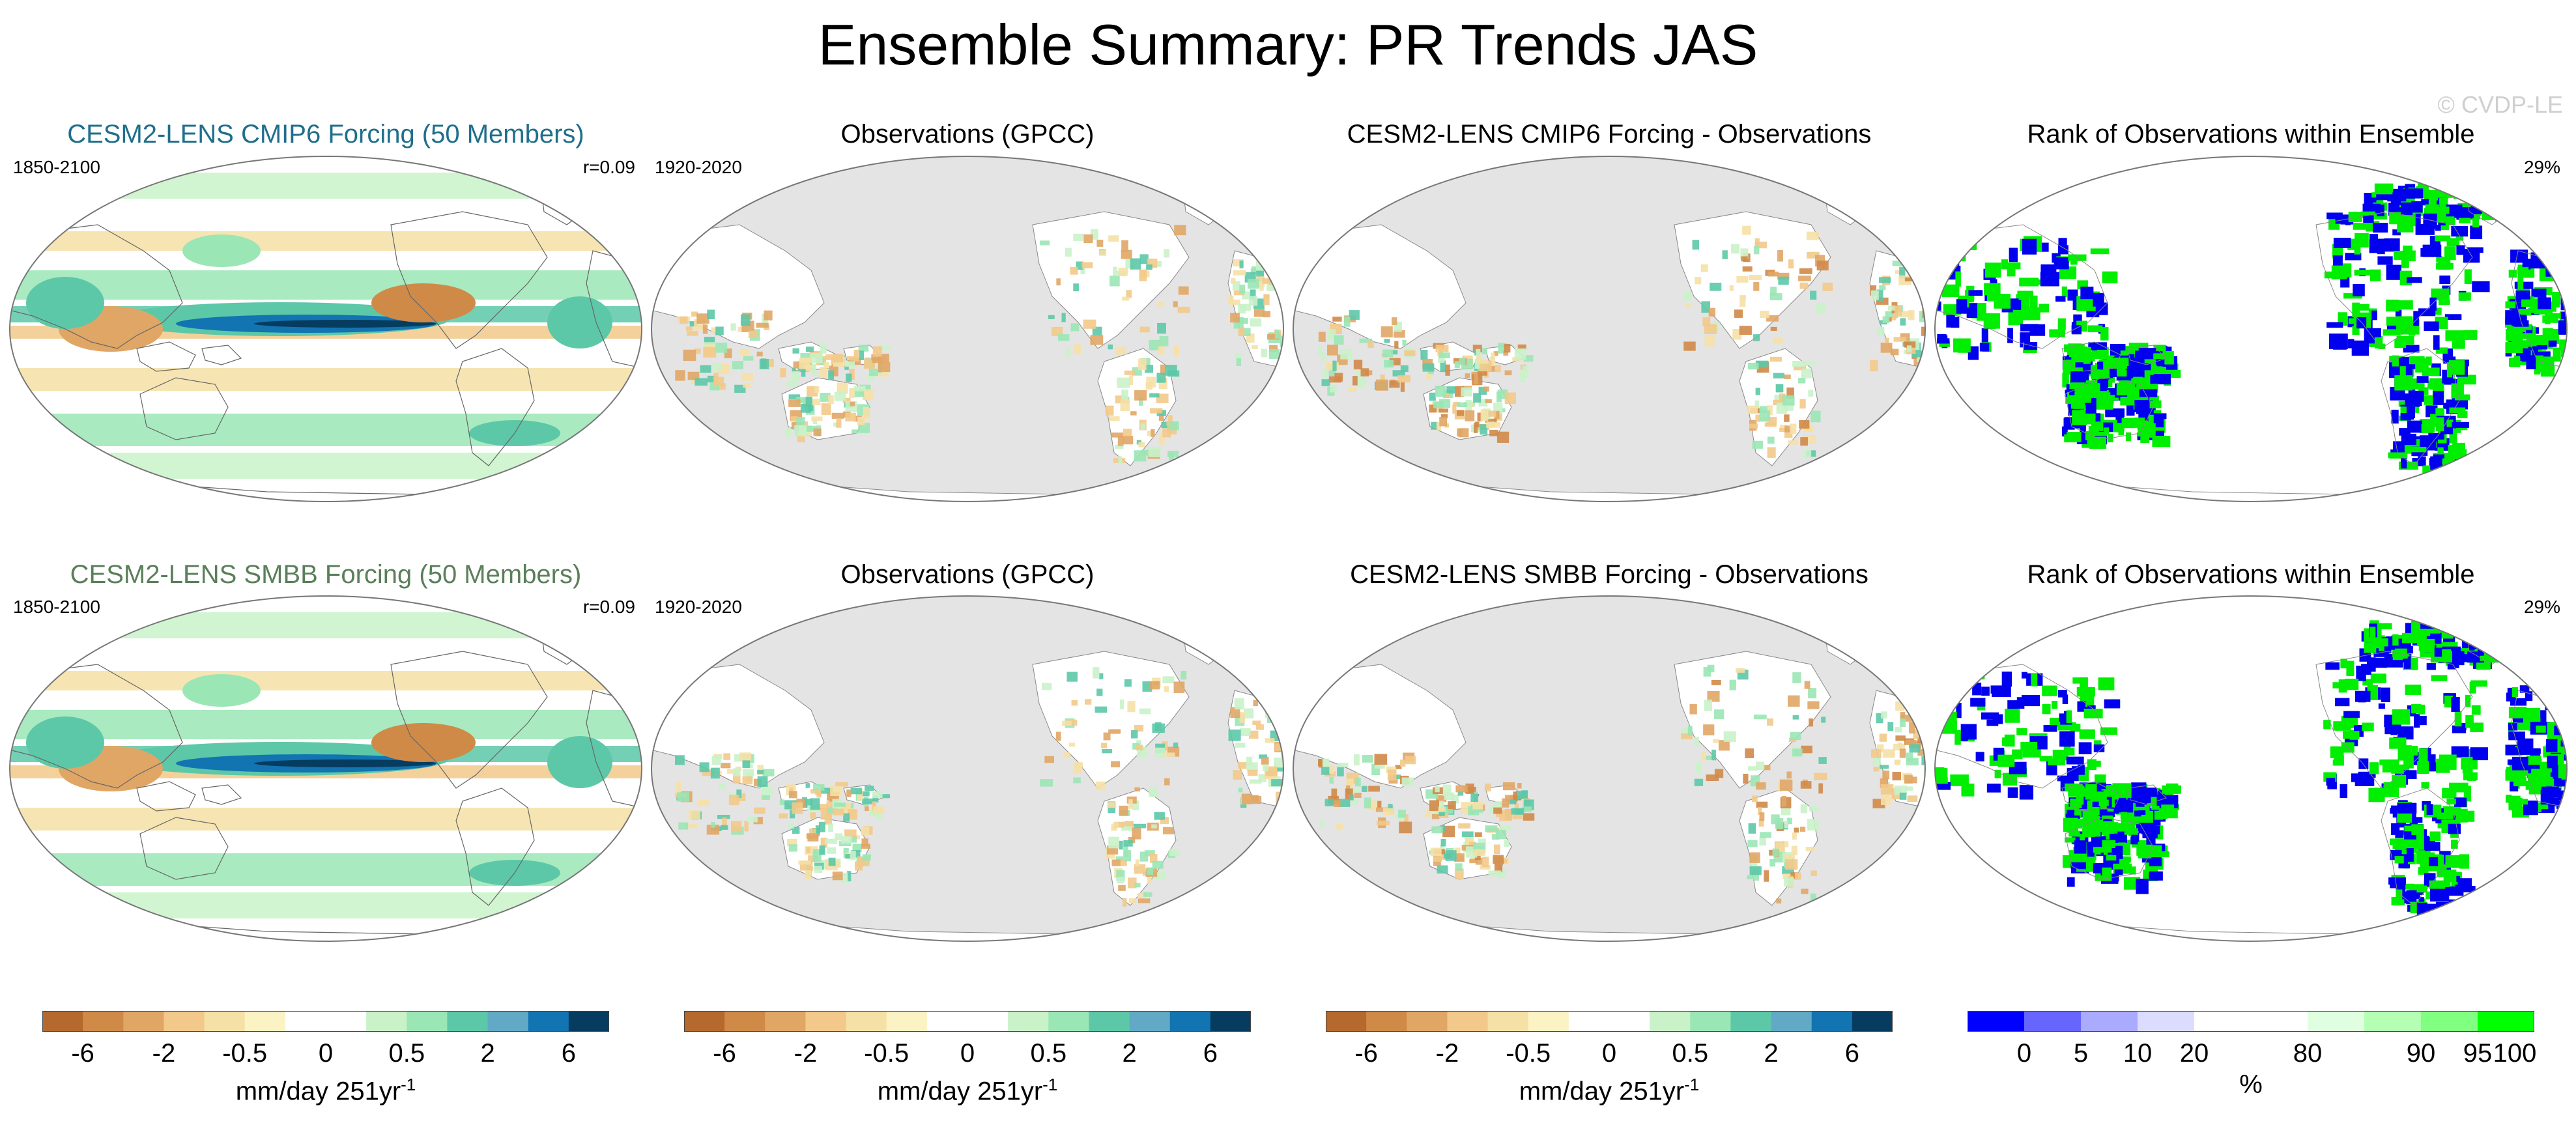 Image resolution: width=2576 pixels, height=1121 pixels. What do you see at coordinates (2251, 1084) in the screenshot?
I see `colorbar-unit-label: %` at bounding box center [2251, 1084].